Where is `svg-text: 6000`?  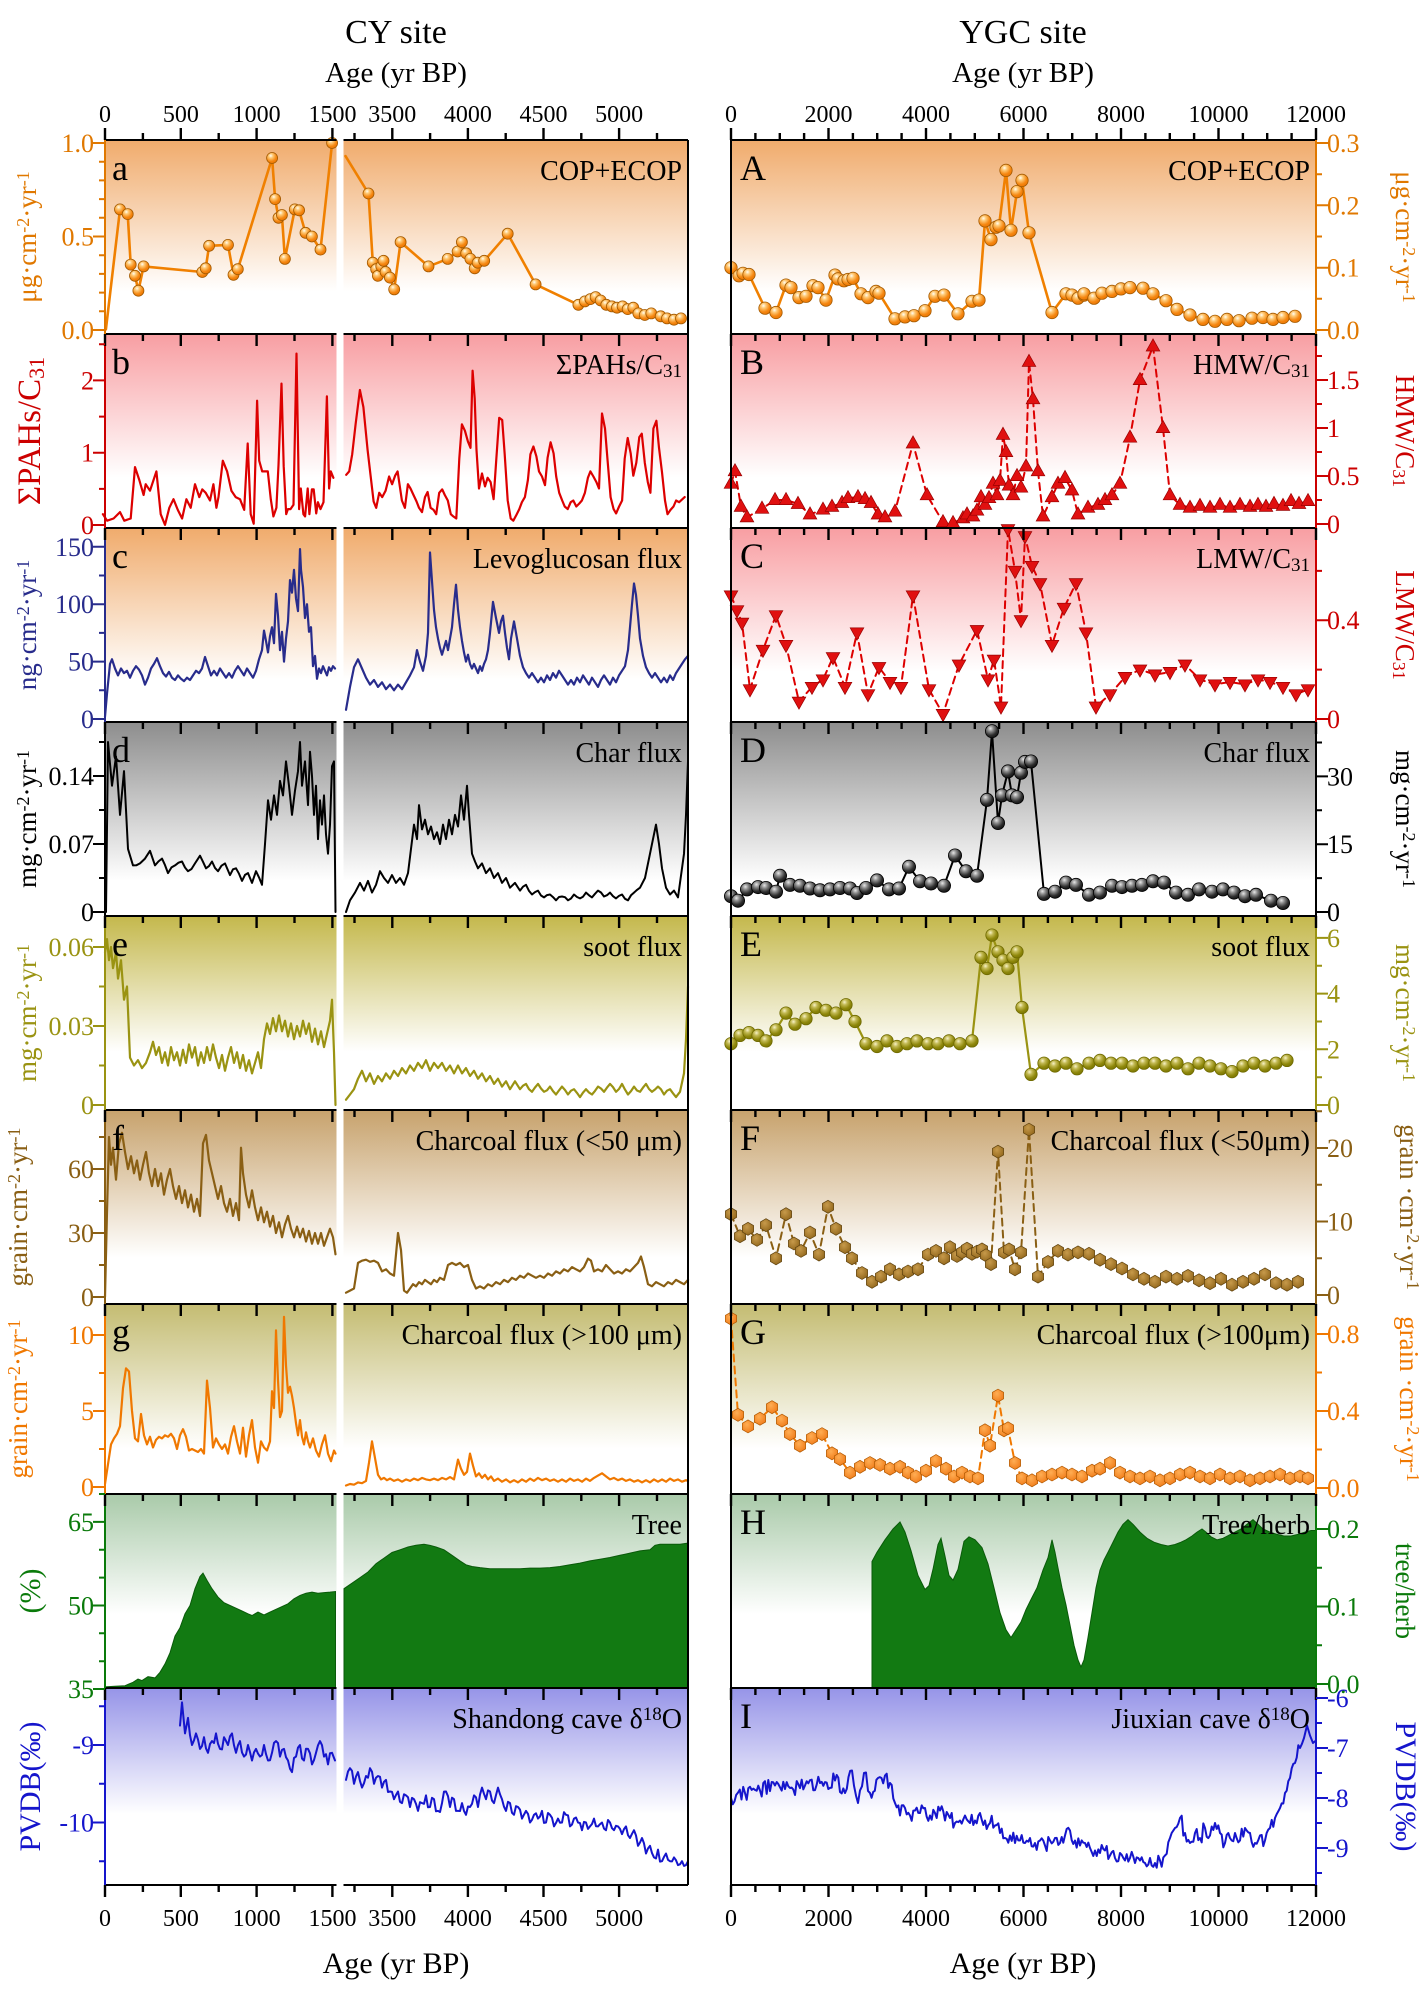
svg-text: 6000 is located at coordinates (1024, 115).